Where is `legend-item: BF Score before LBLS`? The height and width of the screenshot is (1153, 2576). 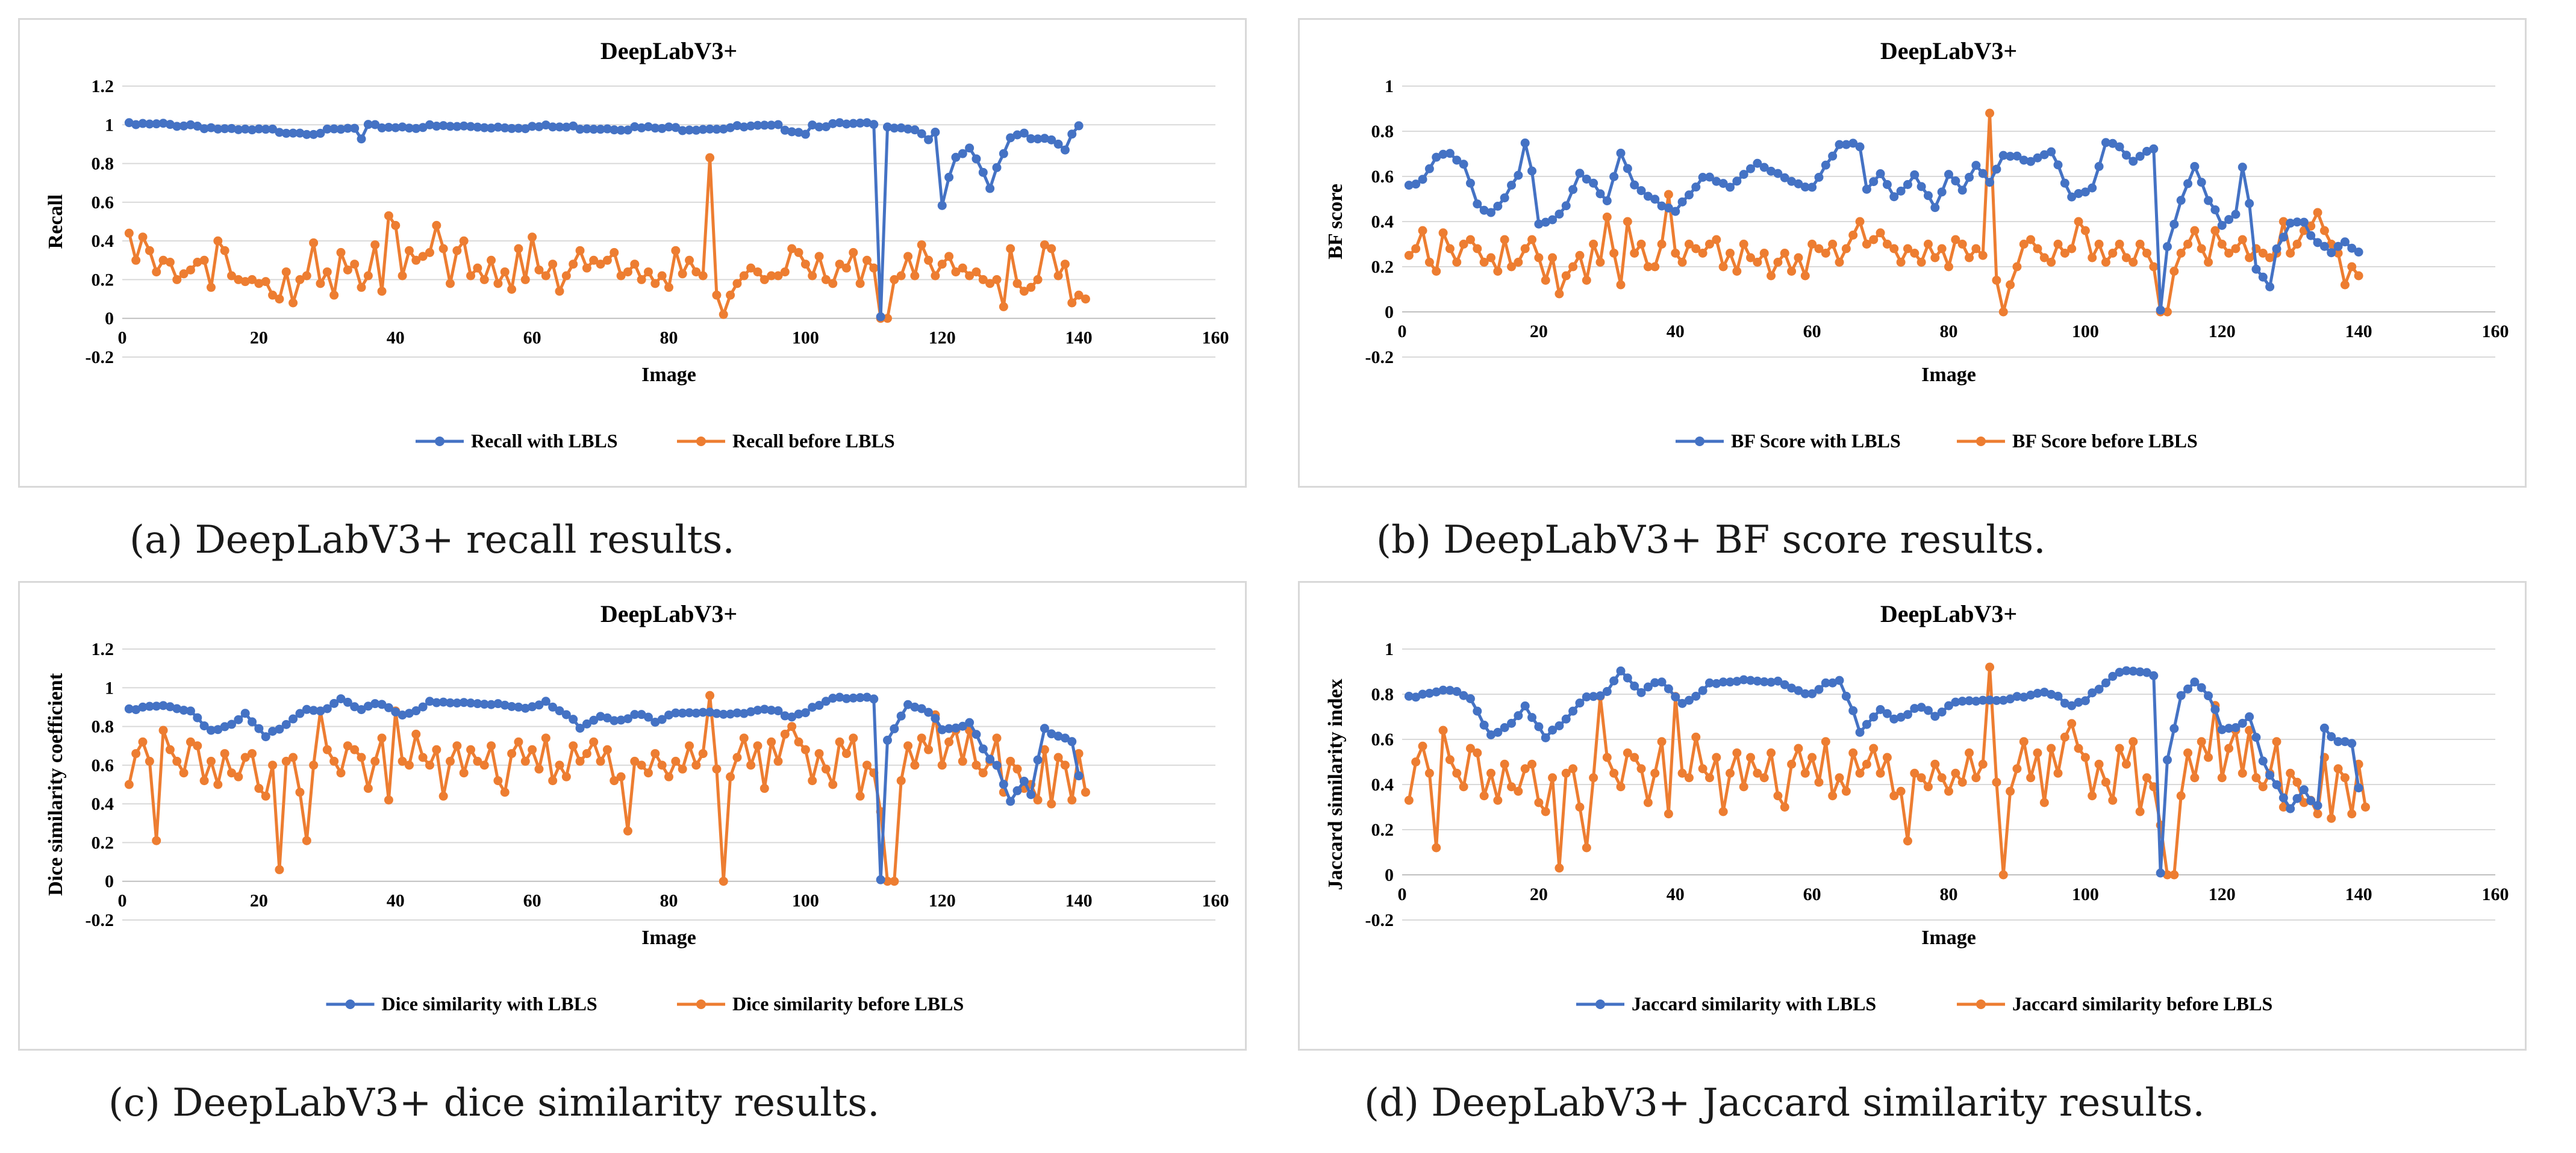 legend-item: BF Score before LBLS is located at coordinates (2077, 441).